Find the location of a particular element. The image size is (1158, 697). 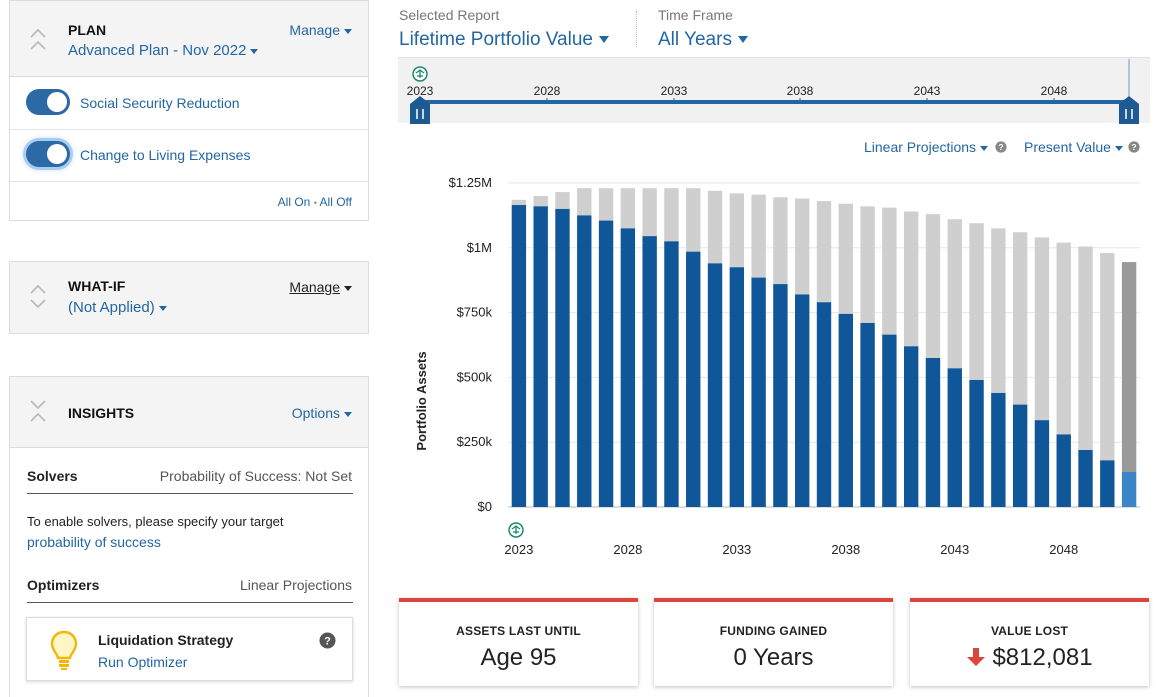

optimizers-label: Optimizers is located at coordinates (63, 585).